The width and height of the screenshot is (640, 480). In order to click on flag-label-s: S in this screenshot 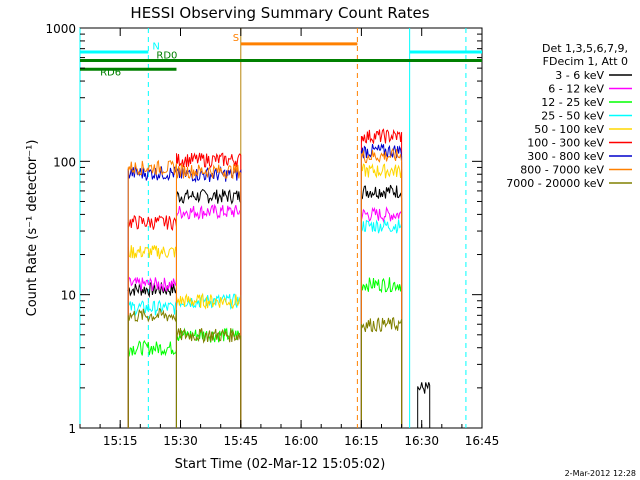, I will do `click(236, 38)`.